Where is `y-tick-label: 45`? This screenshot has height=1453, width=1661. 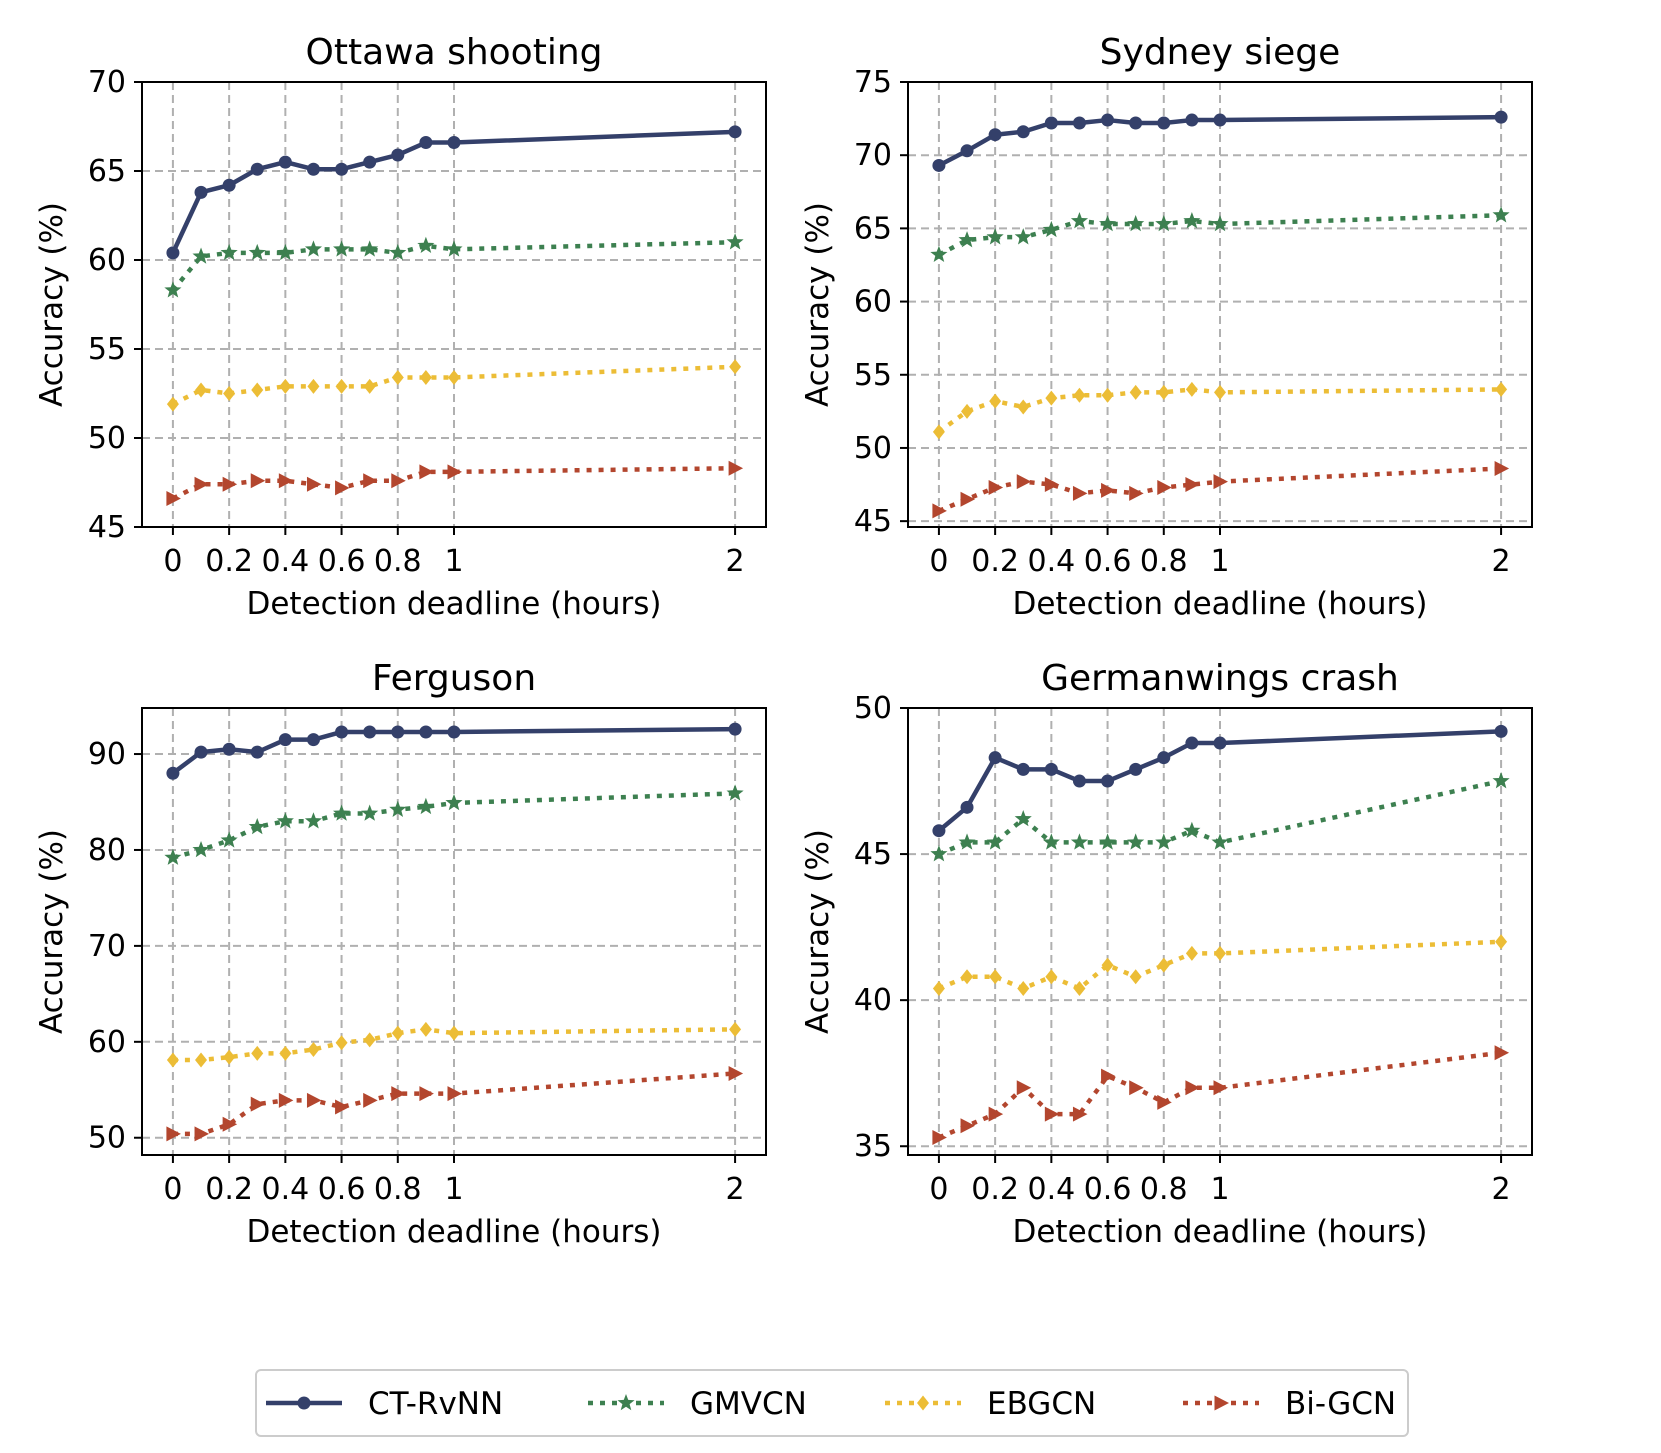
y-tick-label: 45 is located at coordinates (107, 527).